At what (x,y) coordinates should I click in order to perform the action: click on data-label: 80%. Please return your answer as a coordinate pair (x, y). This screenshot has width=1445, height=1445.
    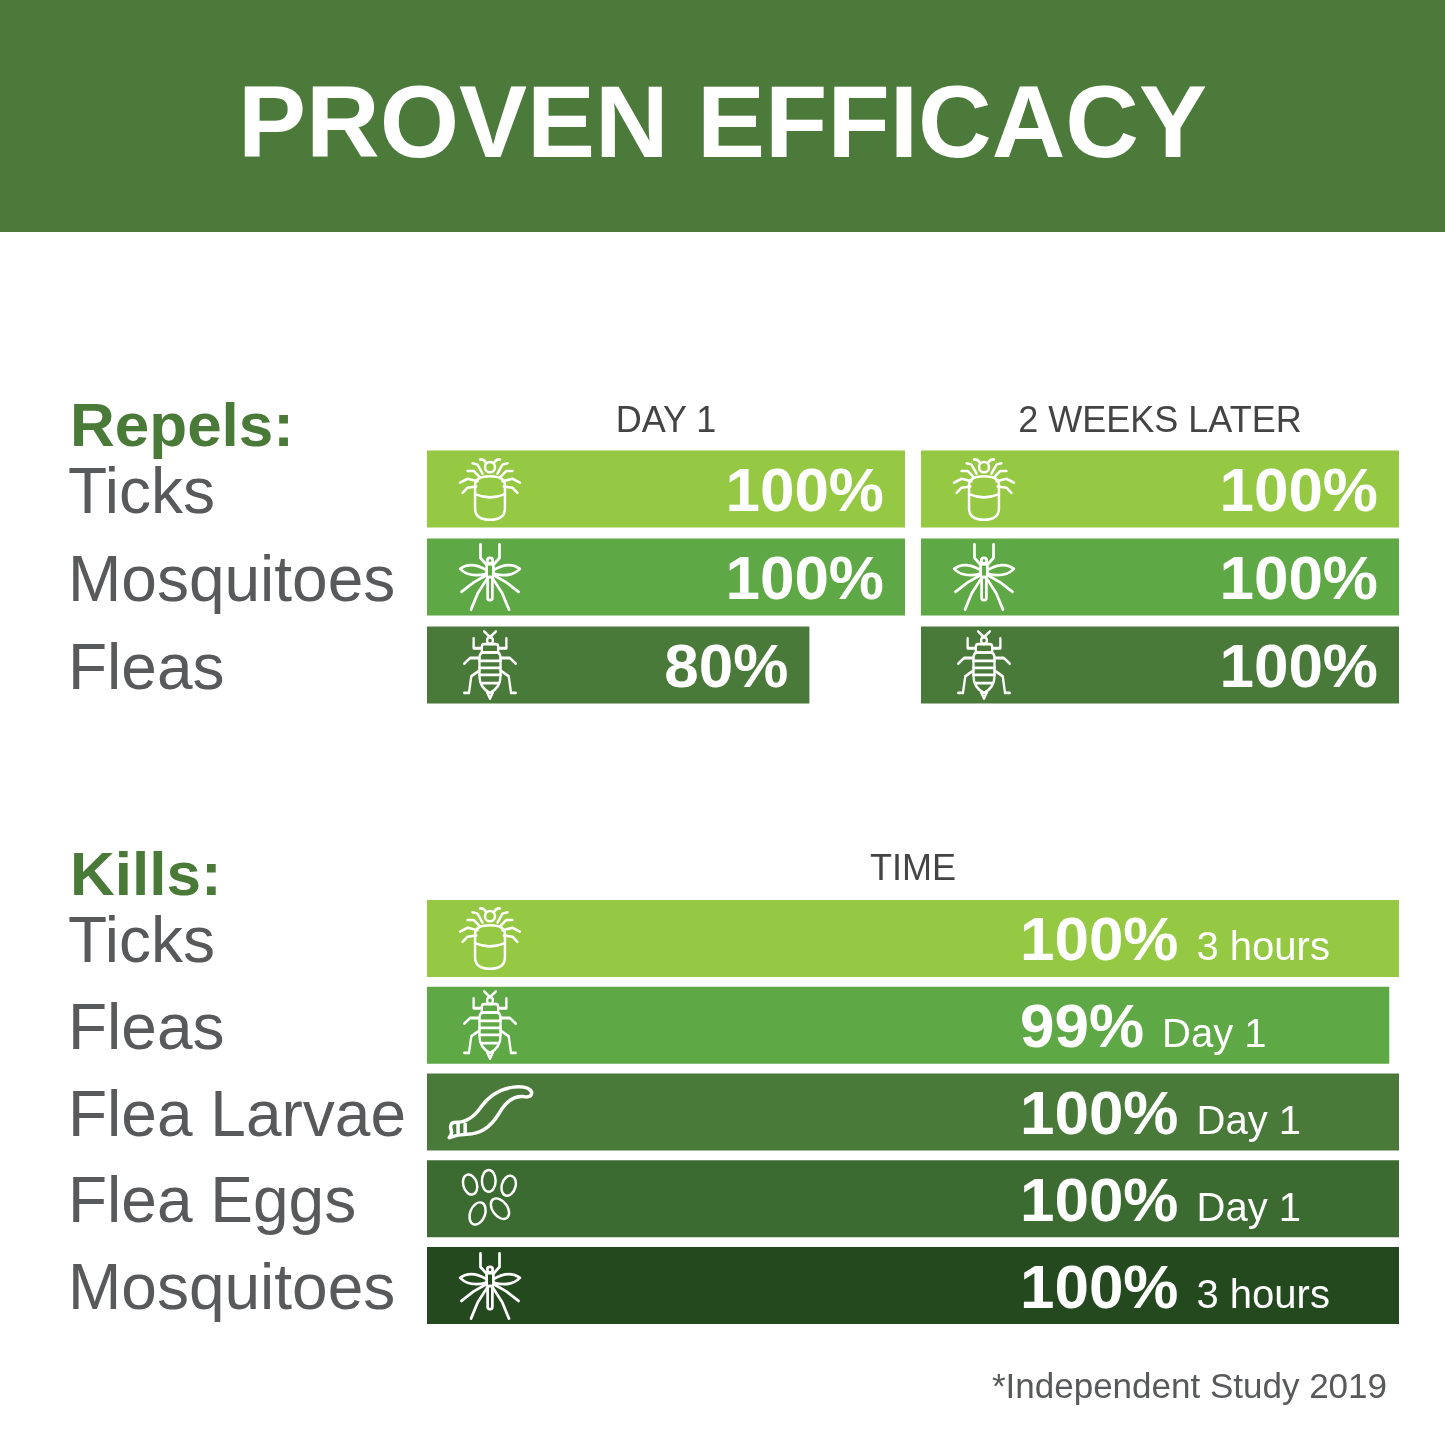
    Looking at the image, I should click on (726, 665).